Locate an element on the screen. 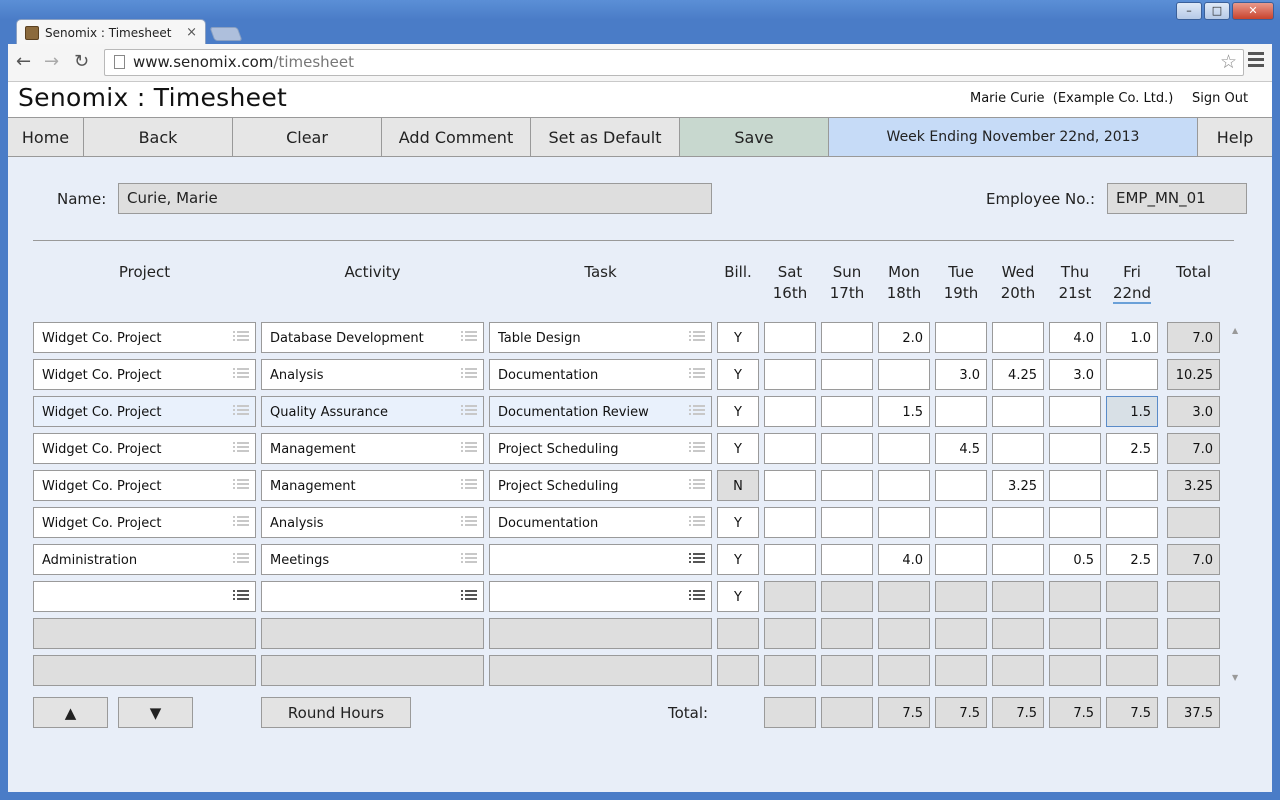 This screenshot has width=1280, height=800. name-field: Curie, Marie is located at coordinates (415, 198).